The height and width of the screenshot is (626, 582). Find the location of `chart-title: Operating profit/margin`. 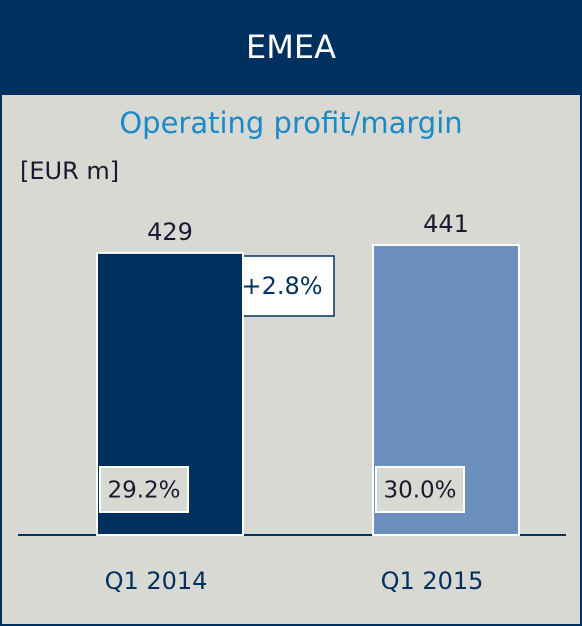

chart-title: Operating profit/margin is located at coordinates (290, 123).